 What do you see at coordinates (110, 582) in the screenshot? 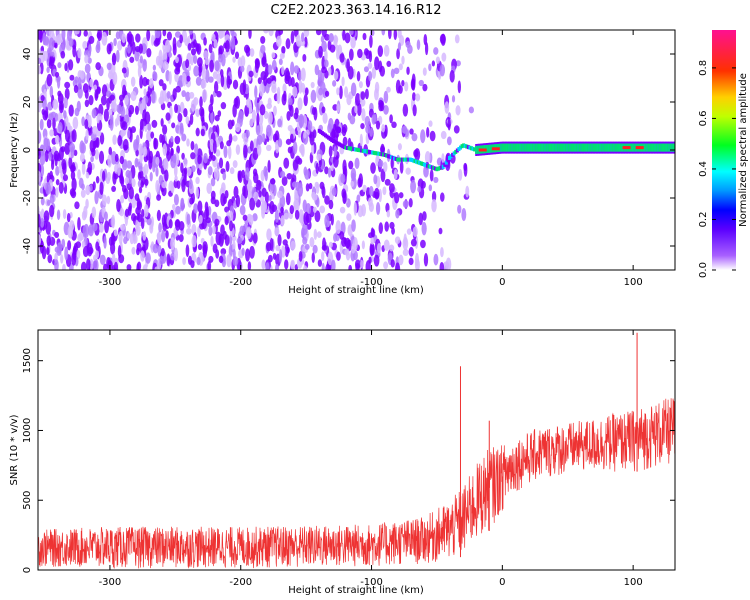
I see `snr-xtick-label: -300` at bounding box center [110, 582].